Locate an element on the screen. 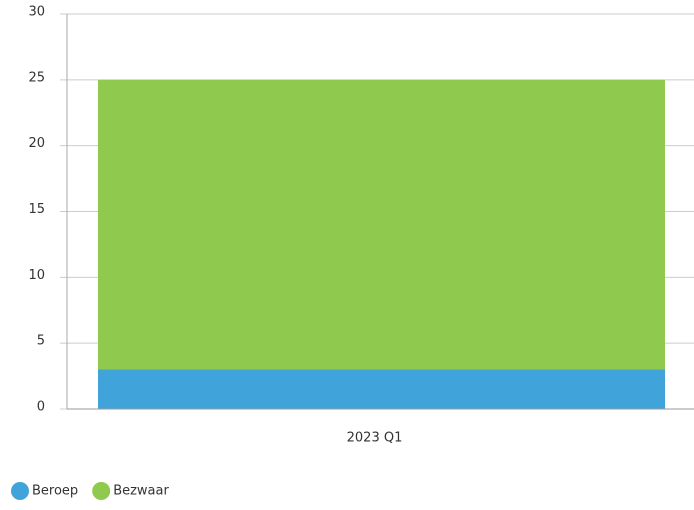  x-tick-label: 2023 Q1 is located at coordinates (375, 438).